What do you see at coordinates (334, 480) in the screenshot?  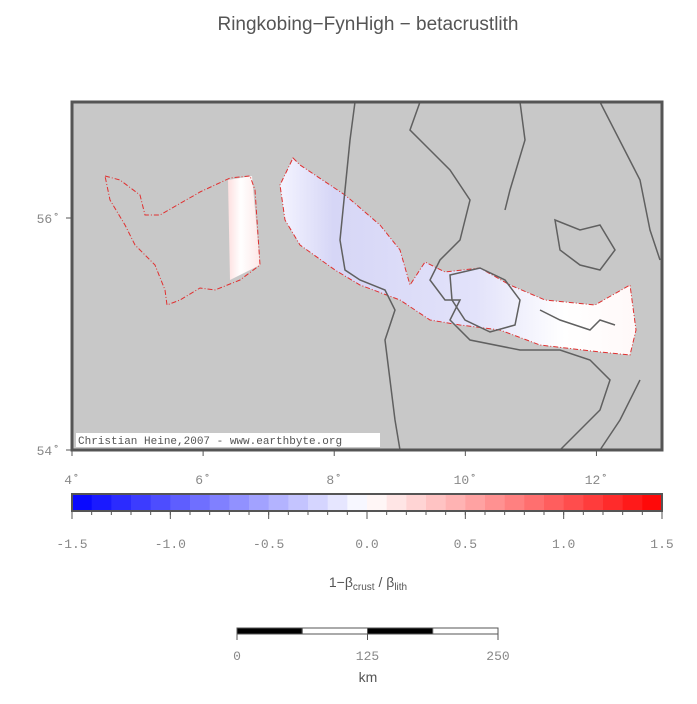 I see `x-tick-label: 8˚` at bounding box center [334, 480].